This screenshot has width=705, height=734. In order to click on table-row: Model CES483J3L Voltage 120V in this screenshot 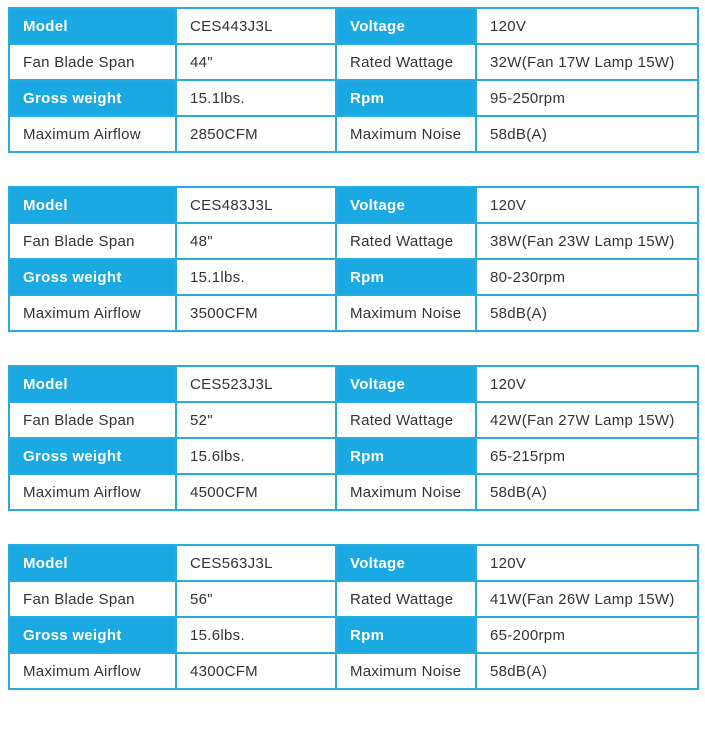, I will do `click(353, 205)`.